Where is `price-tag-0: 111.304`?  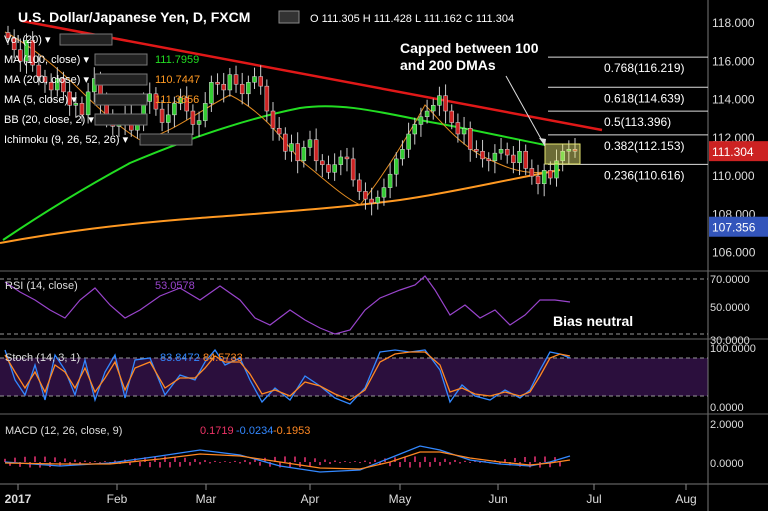 price-tag-0: 111.304 is located at coordinates (733, 152).